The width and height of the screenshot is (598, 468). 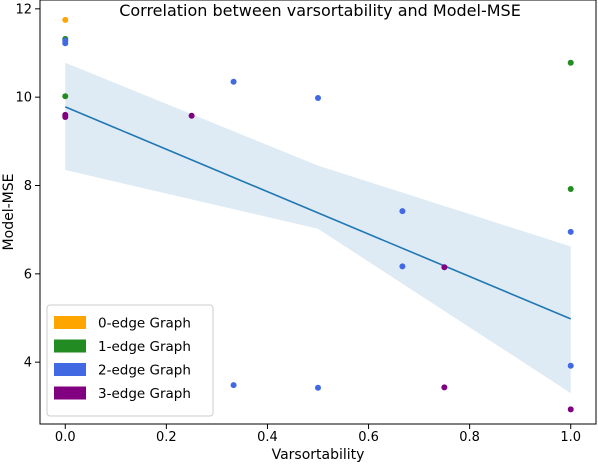 What do you see at coordinates (469, 437) in the screenshot?
I see `x-tick-label: 0.8` at bounding box center [469, 437].